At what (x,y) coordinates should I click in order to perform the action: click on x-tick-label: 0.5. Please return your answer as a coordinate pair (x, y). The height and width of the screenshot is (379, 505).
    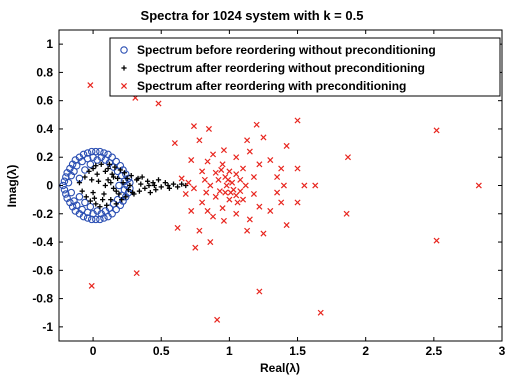
    Looking at the image, I should click on (161, 351).